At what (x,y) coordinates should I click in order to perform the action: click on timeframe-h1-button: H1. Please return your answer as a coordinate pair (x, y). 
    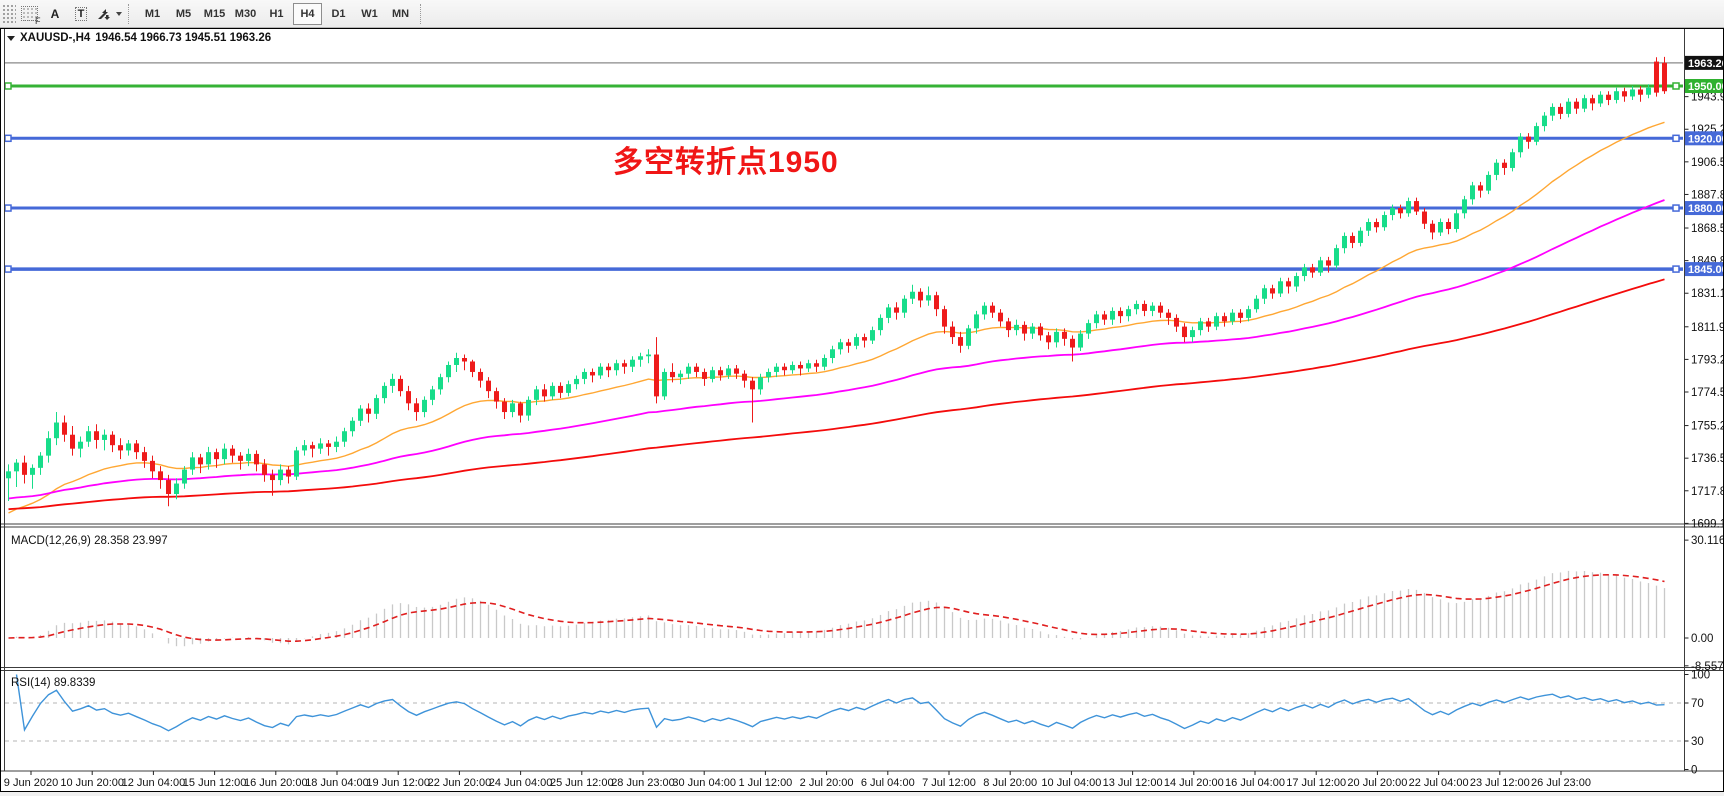
    Looking at the image, I should click on (276, 14).